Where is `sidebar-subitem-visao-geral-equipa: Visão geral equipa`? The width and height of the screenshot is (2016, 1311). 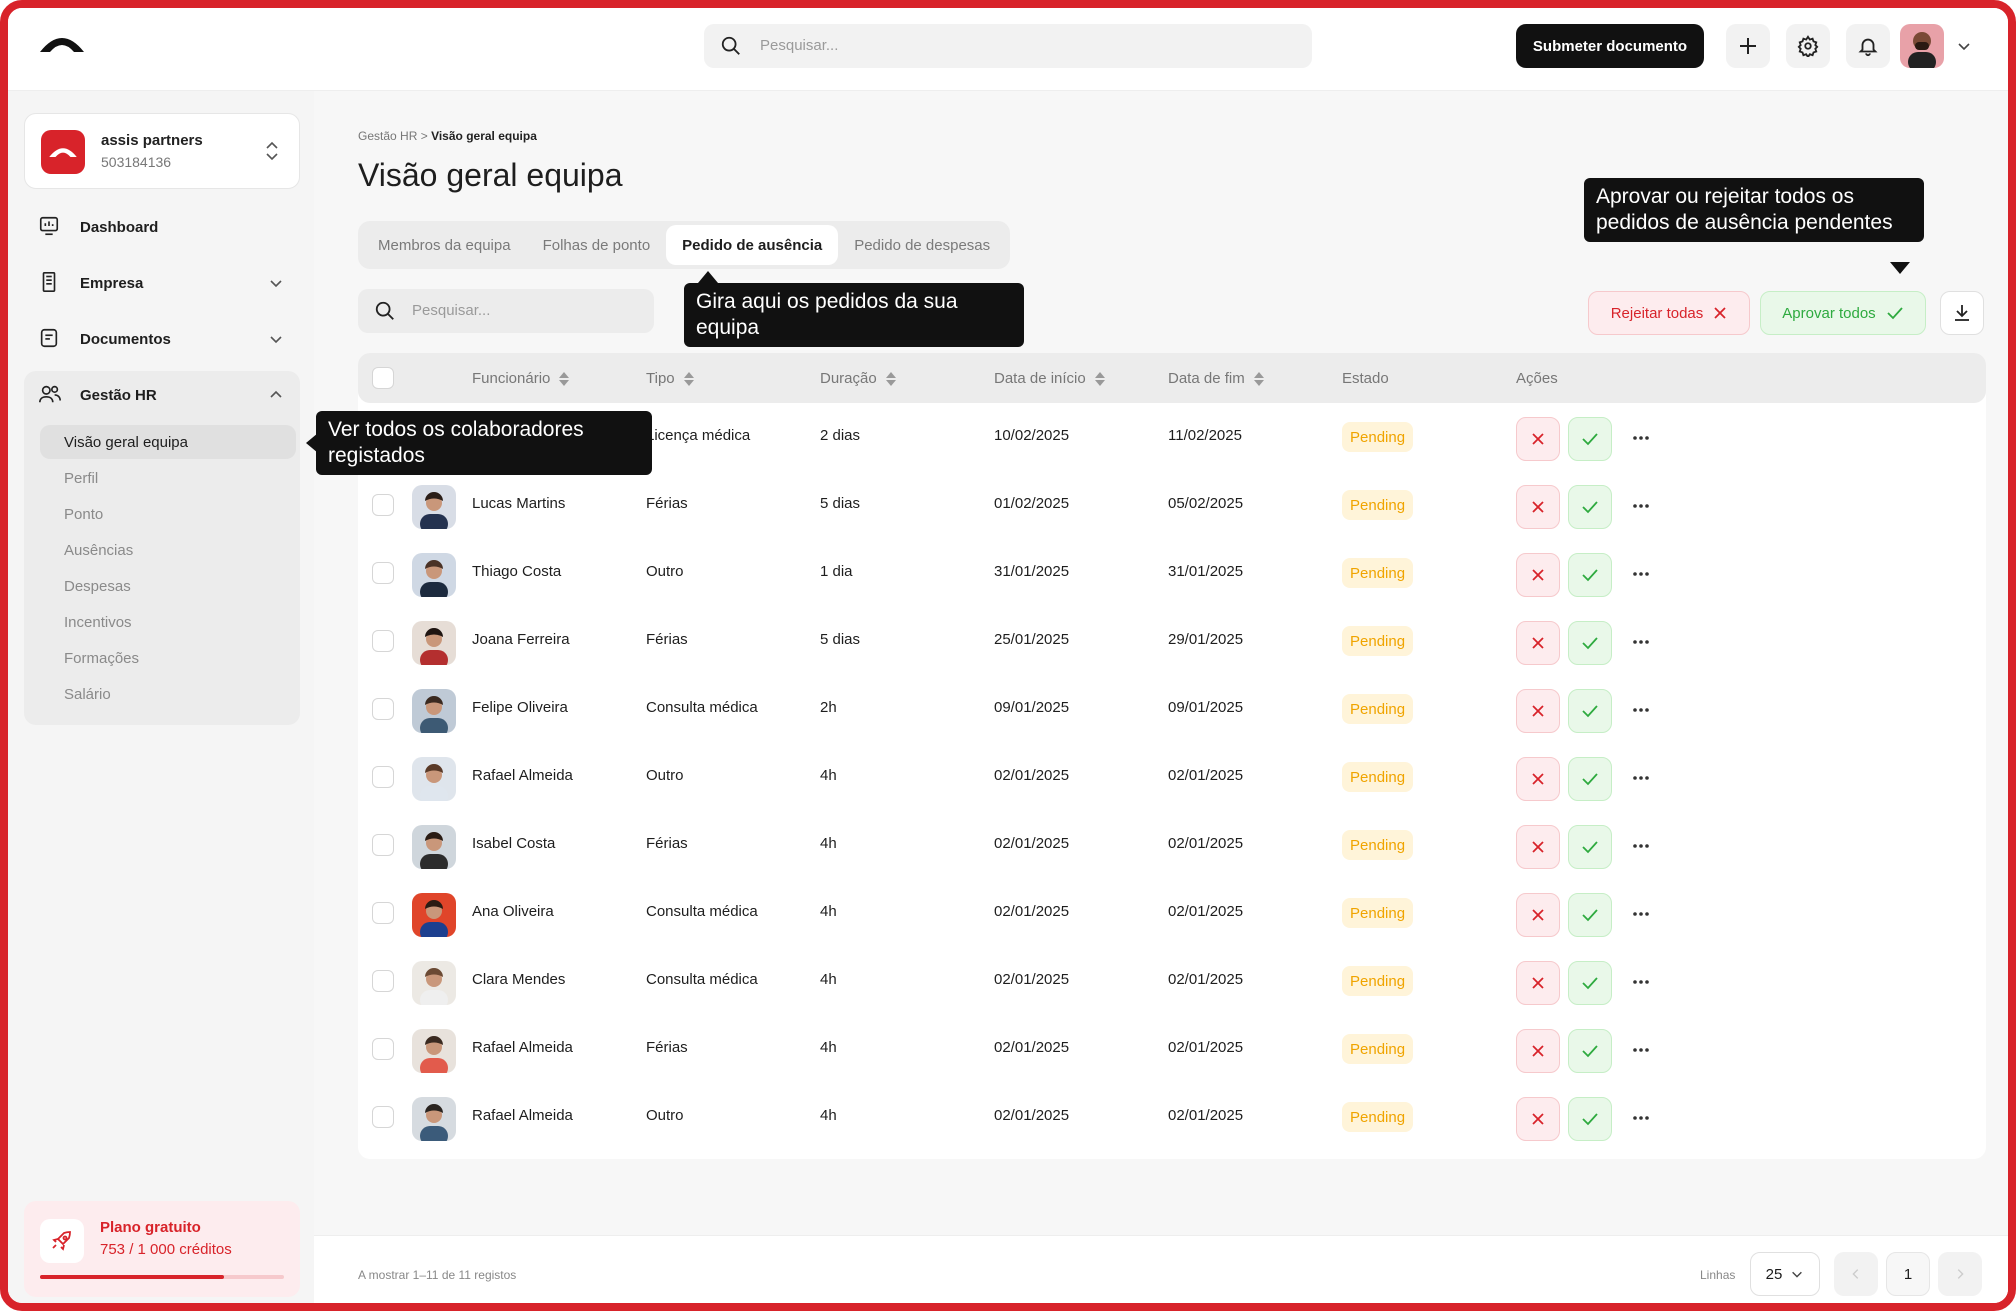
sidebar-subitem-visao-geral-equipa: Visão geral equipa is located at coordinates (168, 442).